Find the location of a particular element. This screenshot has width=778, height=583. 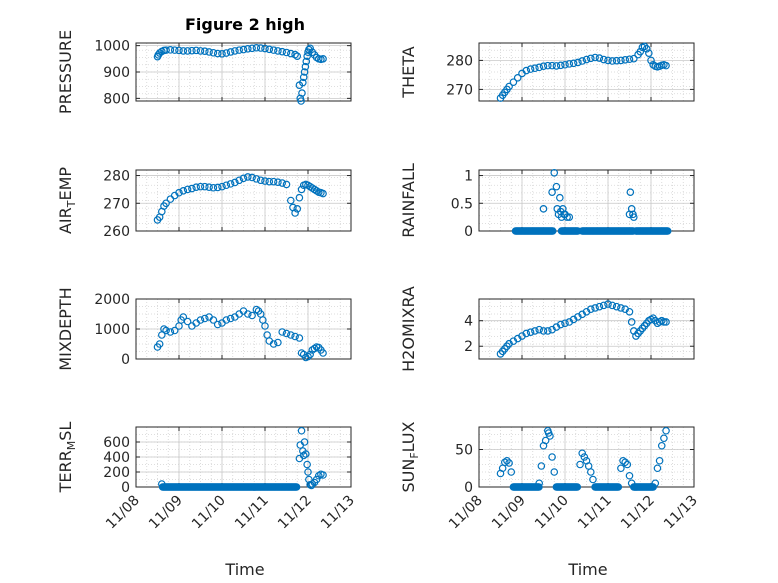

subplot-pressure: 800 900 1000 PRESSURE is located at coordinates (204, 72).